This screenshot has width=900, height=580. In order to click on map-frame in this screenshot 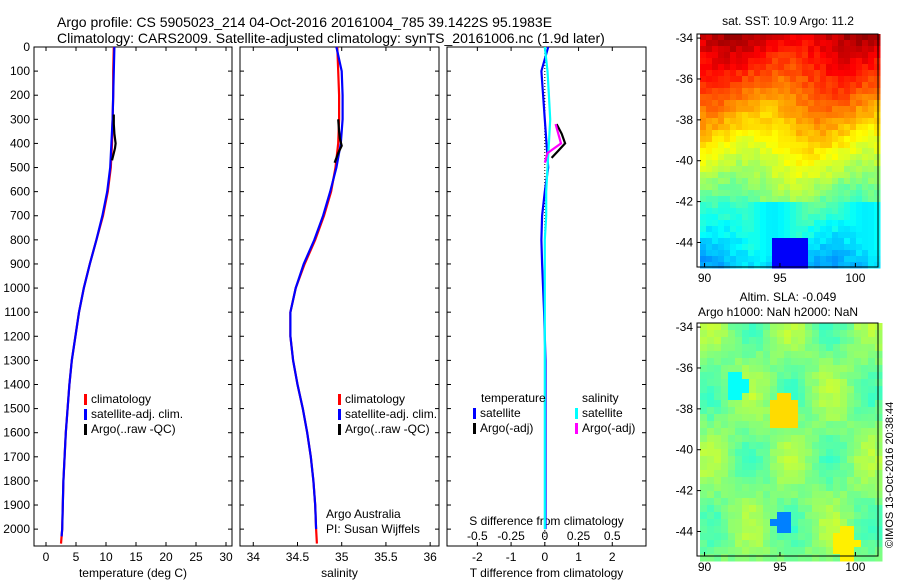, I will do `click(787, 439)`.